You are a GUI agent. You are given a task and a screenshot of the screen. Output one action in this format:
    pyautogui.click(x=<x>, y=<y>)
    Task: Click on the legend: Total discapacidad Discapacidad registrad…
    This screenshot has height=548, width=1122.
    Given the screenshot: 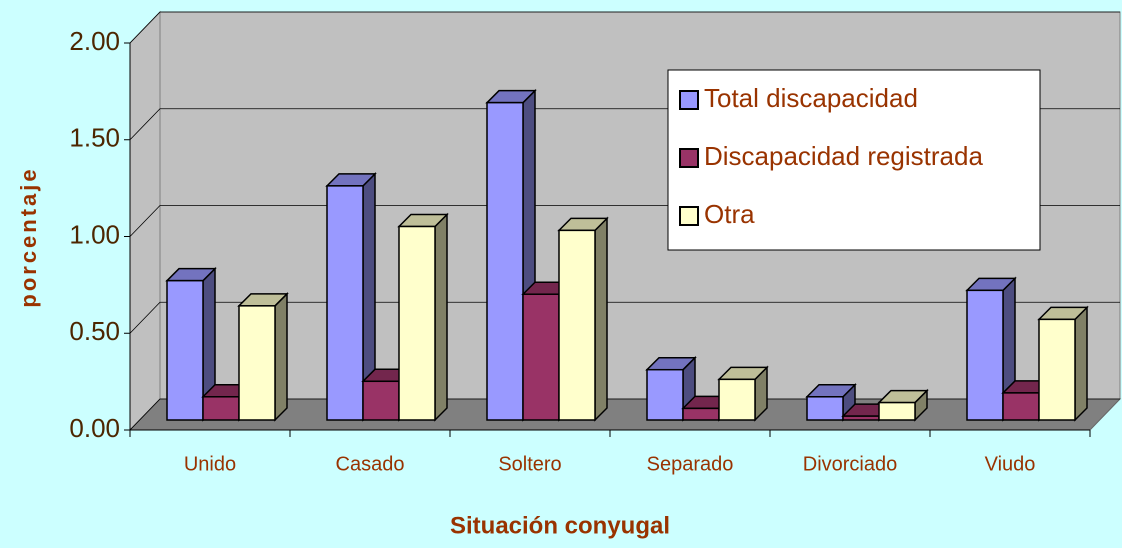 What is the action you would take?
    pyautogui.click(x=854, y=160)
    